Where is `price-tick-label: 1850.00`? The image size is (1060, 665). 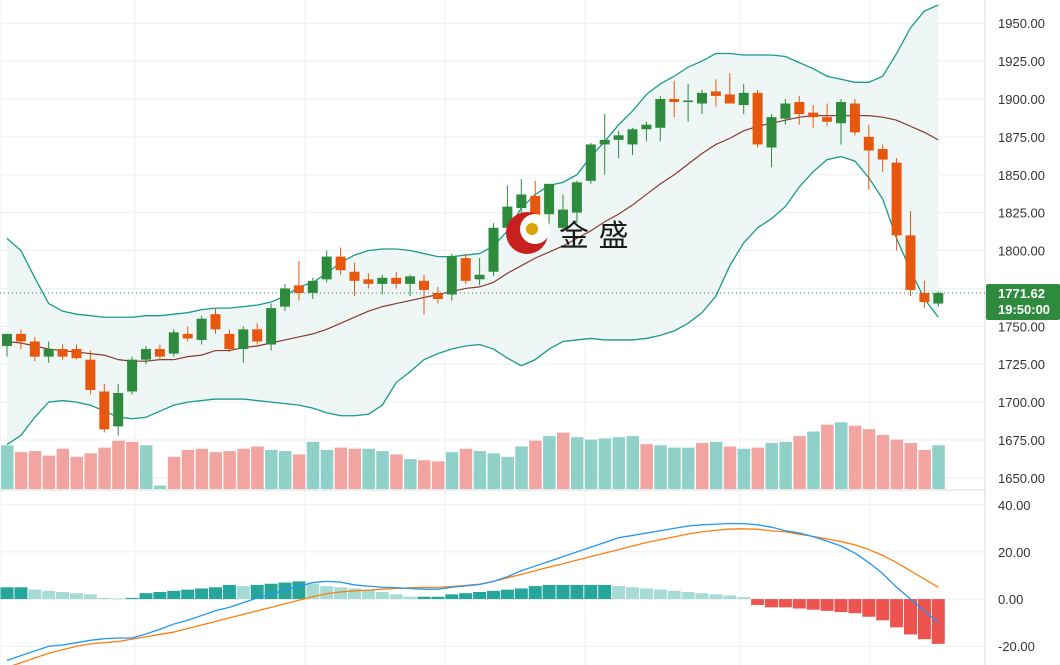
price-tick-label: 1850.00 is located at coordinates (1021, 175).